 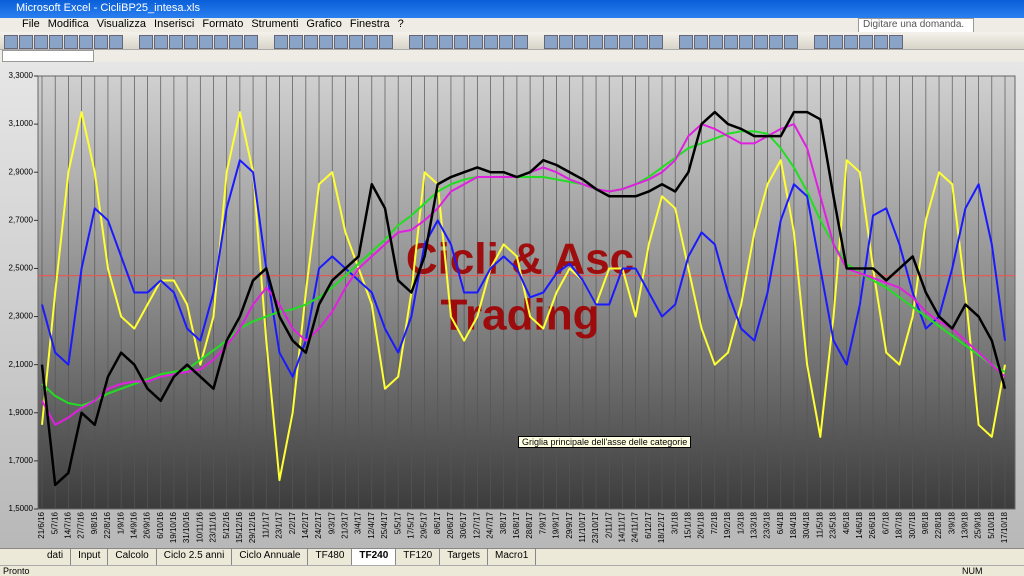 I want to click on y-tick-label: 3,3000, so click(x=21, y=75).